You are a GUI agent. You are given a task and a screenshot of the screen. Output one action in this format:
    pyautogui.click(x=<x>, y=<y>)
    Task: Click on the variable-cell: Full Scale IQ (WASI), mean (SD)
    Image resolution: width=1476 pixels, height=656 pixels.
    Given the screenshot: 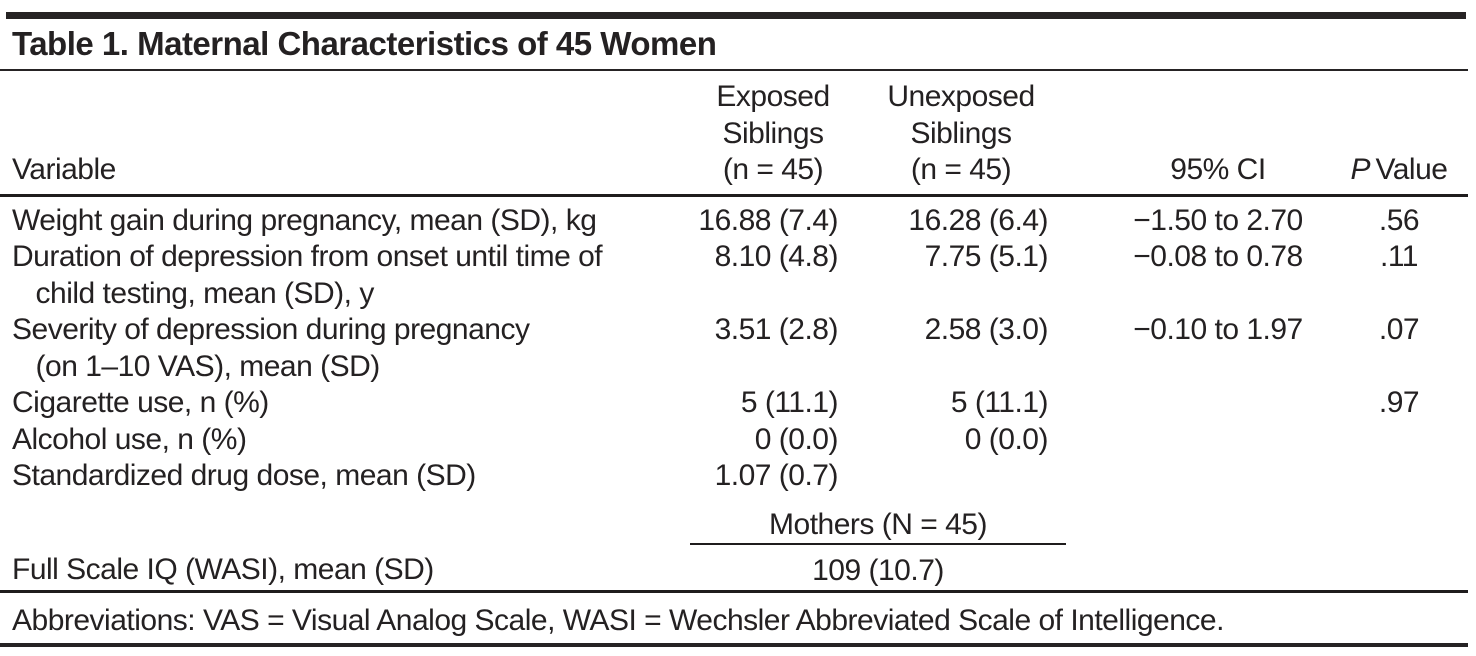 What is the action you would take?
    pyautogui.click(x=345, y=568)
    